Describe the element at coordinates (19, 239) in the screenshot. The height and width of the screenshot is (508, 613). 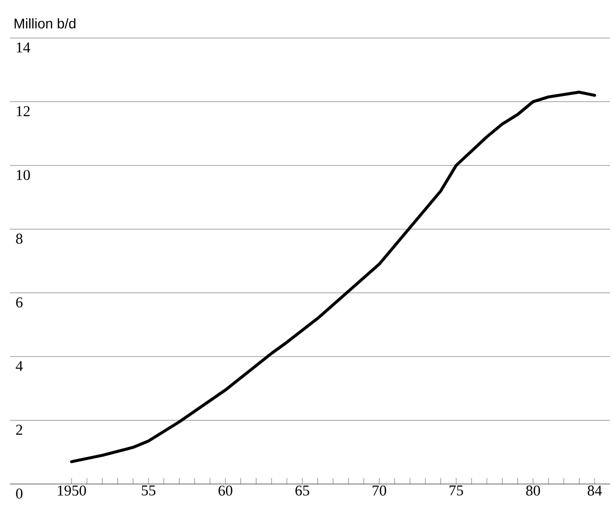
I see `y-tick-label: 8` at that location.